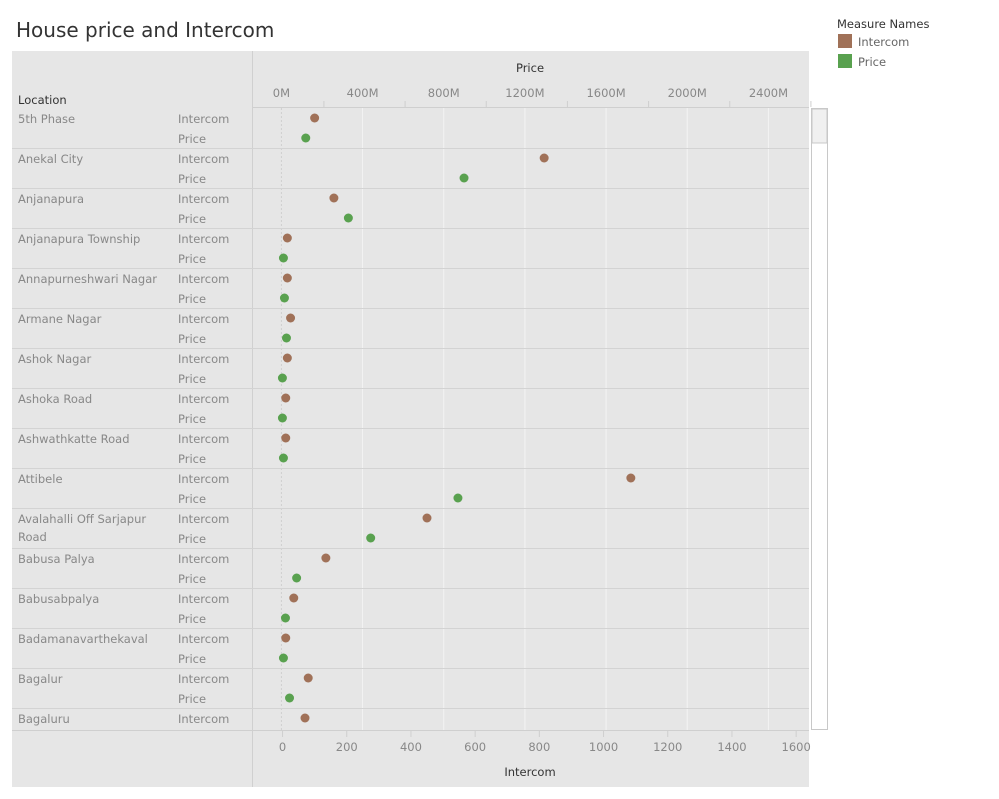 This screenshot has height=799, width=999. What do you see at coordinates (347, 747) in the screenshot?
I see `bottom-axis-tick-label: 200` at bounding box center [347, 747].